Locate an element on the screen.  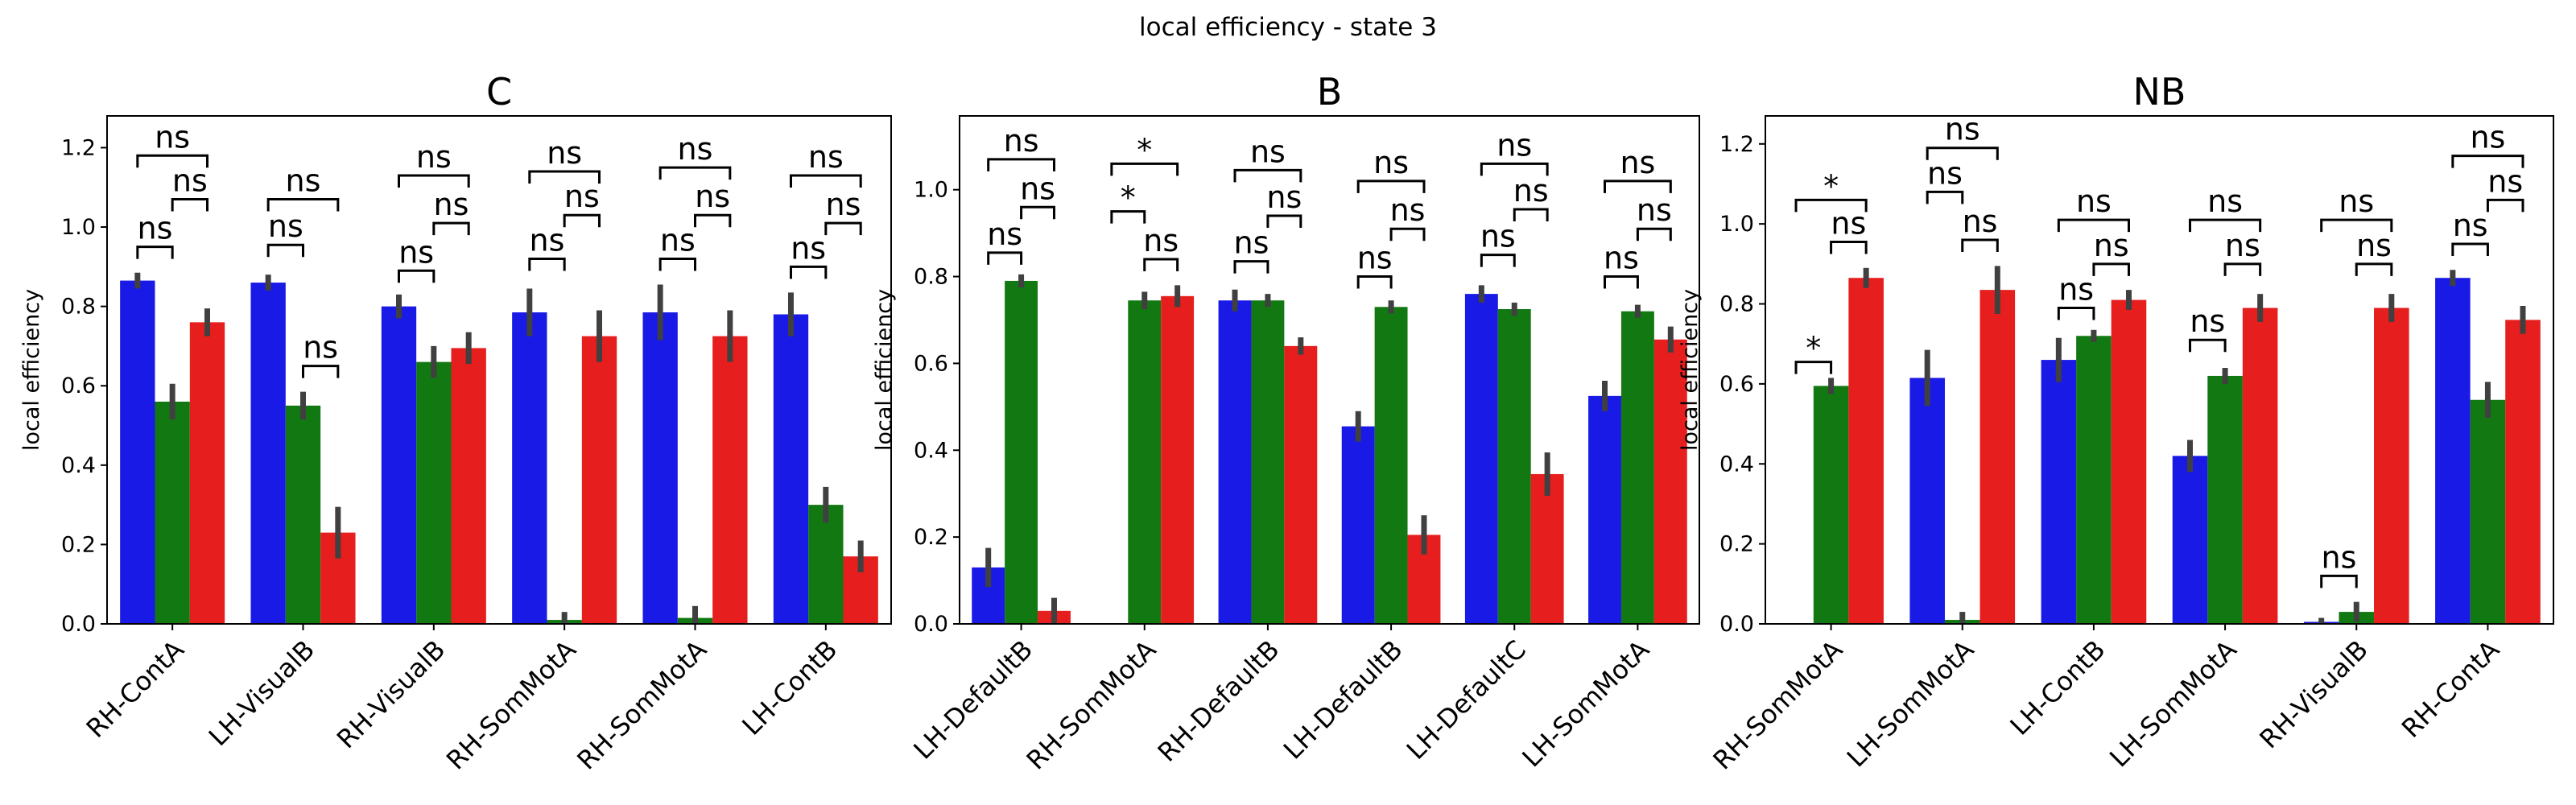
panel-title: NB is located at coordinates (2159, 92).